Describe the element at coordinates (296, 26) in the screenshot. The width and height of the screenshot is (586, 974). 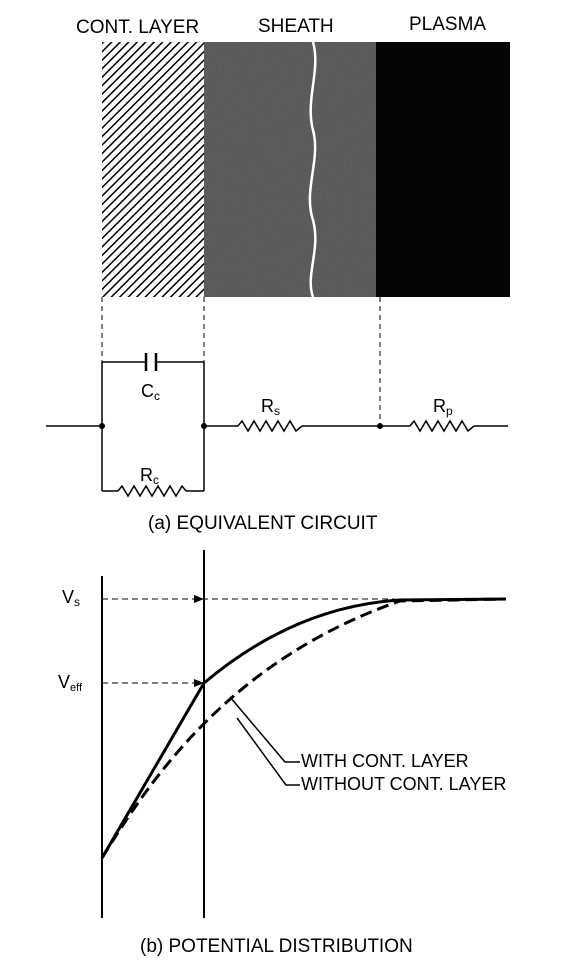
I see `sheath-label: SHEATH` at that location.